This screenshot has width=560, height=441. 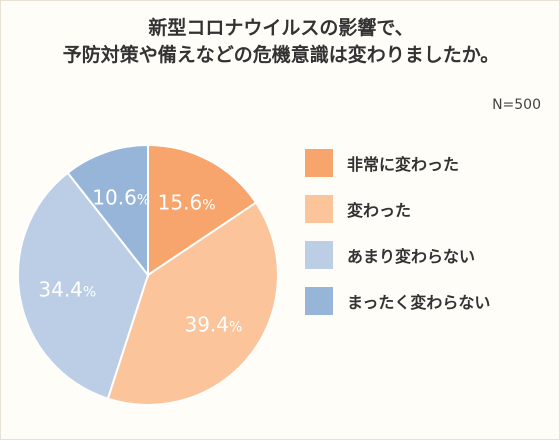 What do you see at coordinates (281, 28) in the screenshot?
I see `chart-title-line-1: 新型コロナウイルスの影響で、` at bounding box center [281, 28].